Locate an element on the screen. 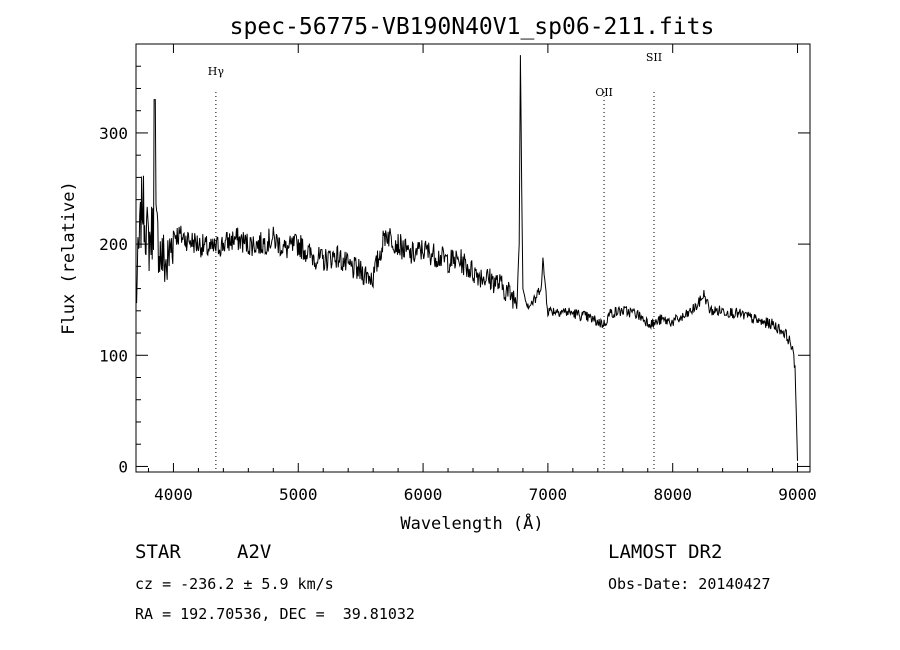 The width and height of the screenshot is (900, 650). y-tick-label: 0 is located at coordinates (123, 466).